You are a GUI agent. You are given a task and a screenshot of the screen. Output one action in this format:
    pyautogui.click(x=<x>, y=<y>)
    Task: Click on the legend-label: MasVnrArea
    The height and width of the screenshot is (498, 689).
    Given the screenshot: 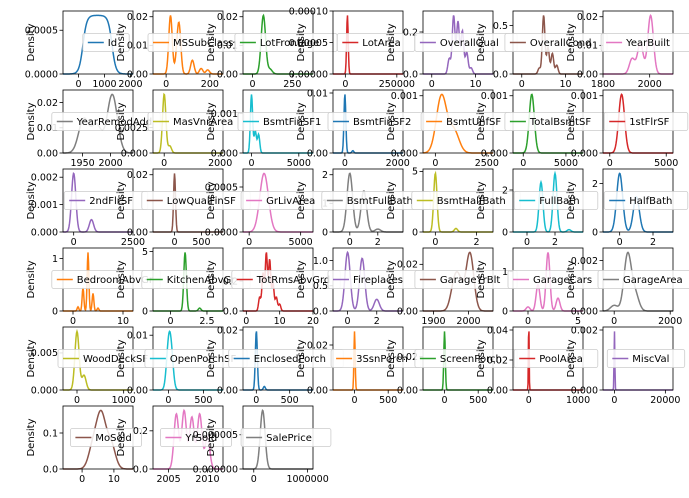 What is the action you would take?
    pyautogui.click(x=203, y=122)
    